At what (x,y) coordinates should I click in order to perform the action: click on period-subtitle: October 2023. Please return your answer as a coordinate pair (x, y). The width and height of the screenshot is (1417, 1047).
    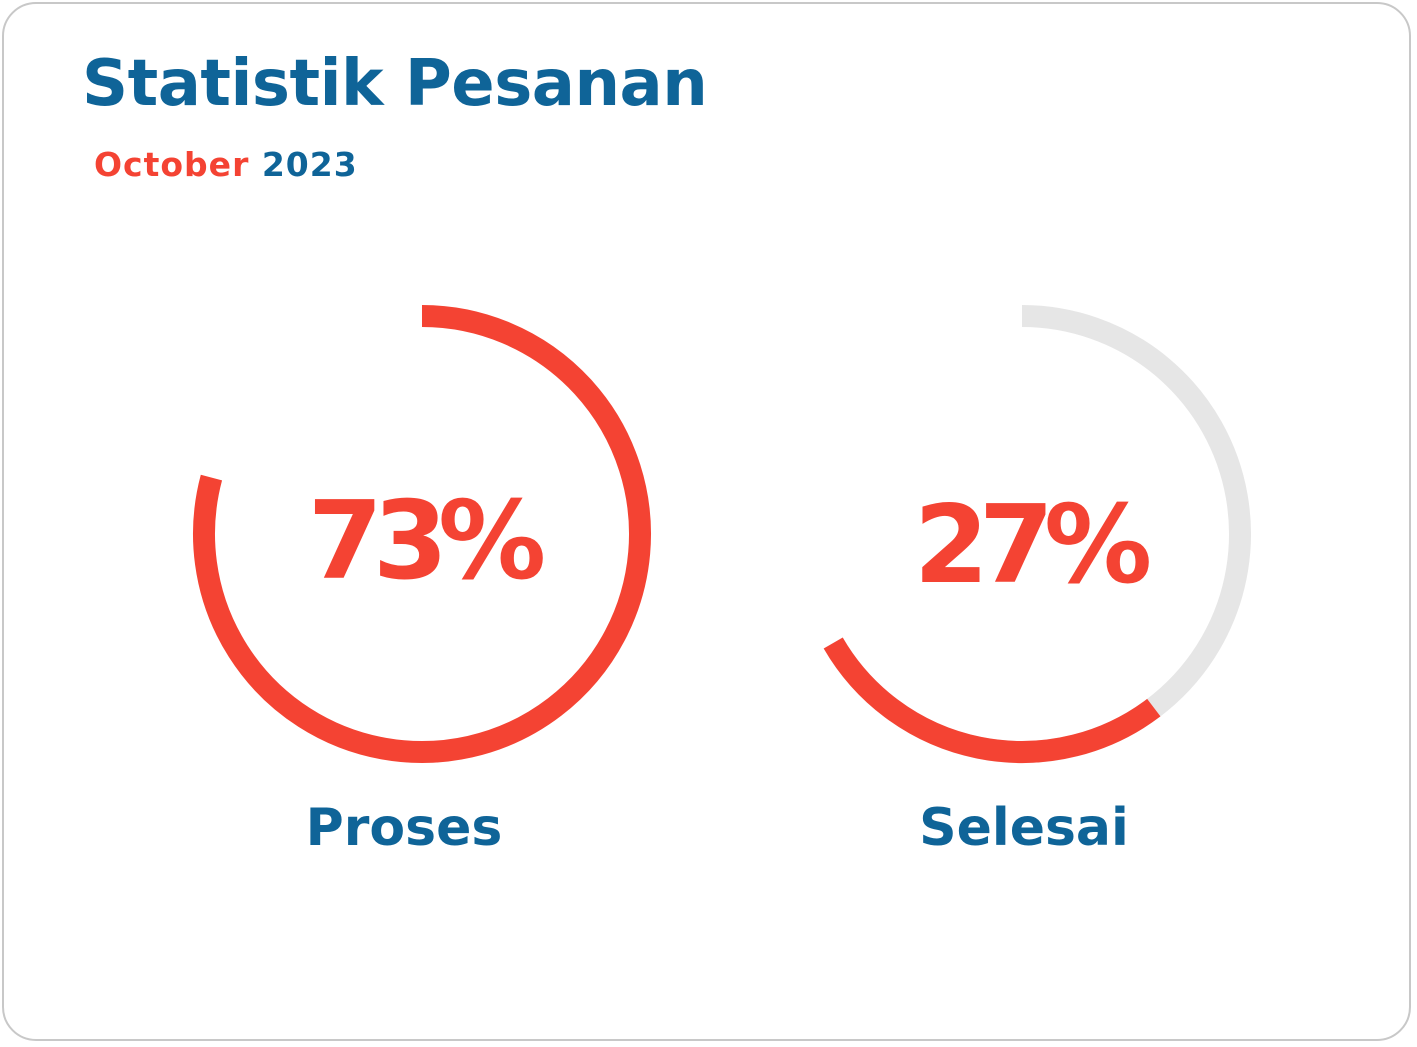
    Looking at the image, I should click on (226, 164).